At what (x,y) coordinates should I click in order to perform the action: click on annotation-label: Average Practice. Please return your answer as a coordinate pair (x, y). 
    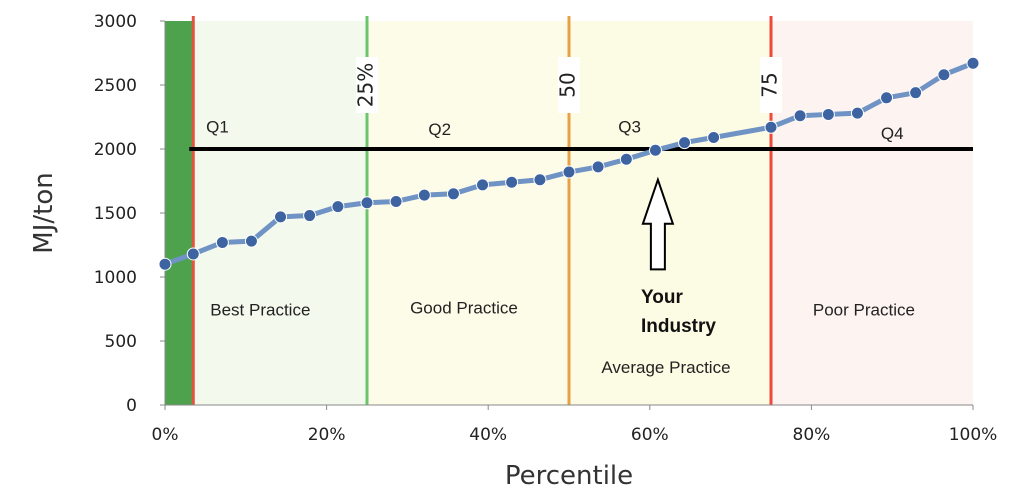
    Looking at the image, I should click on (665, 367).